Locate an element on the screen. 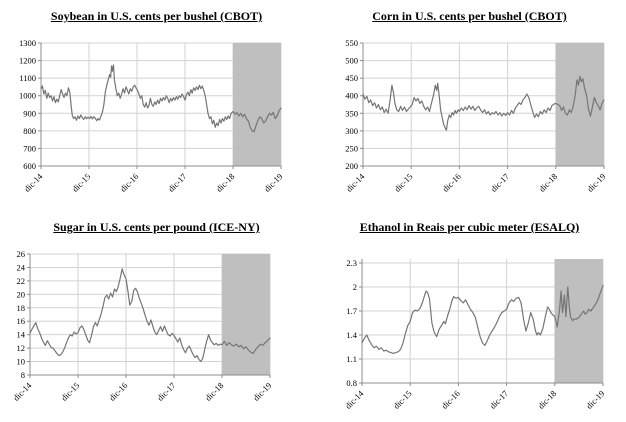  y-tick-label: 1200 is located at coordinates (27, 61).